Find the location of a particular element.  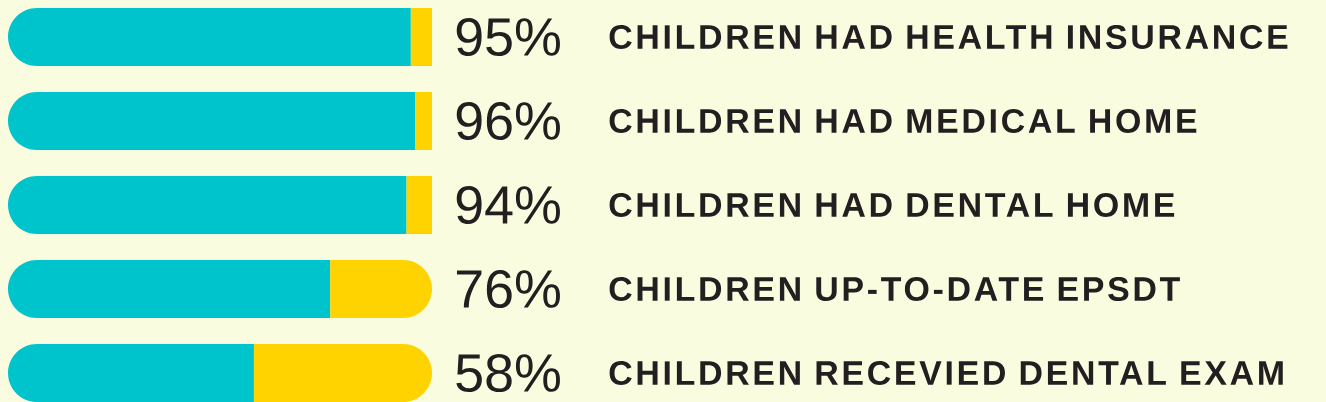

y-tick-label: CHILDREN UP-TO-DATE EPSDT is located at coordinates (894, 289).